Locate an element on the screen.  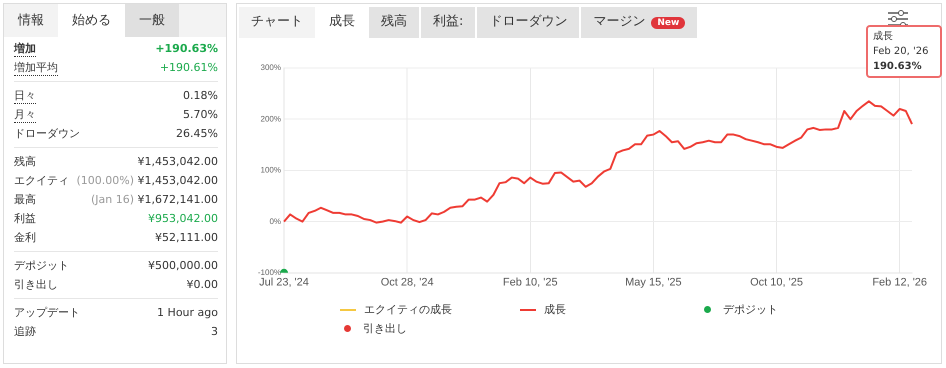
text: (100.00%) ¥1,453,042.00 is located at coordinates (147, 180).